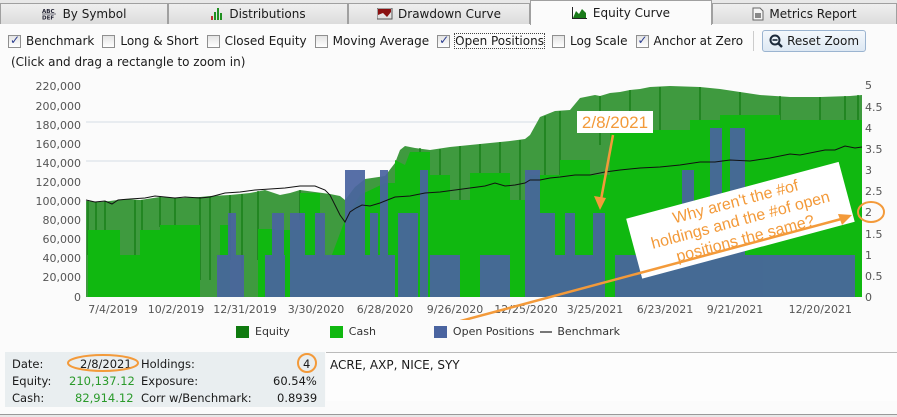 Image resolution: width=897 pixels, height=417 pixels. Describe the element at coordinates (754, 41) in the screenshot. I see `toolbar-divider` at that location.